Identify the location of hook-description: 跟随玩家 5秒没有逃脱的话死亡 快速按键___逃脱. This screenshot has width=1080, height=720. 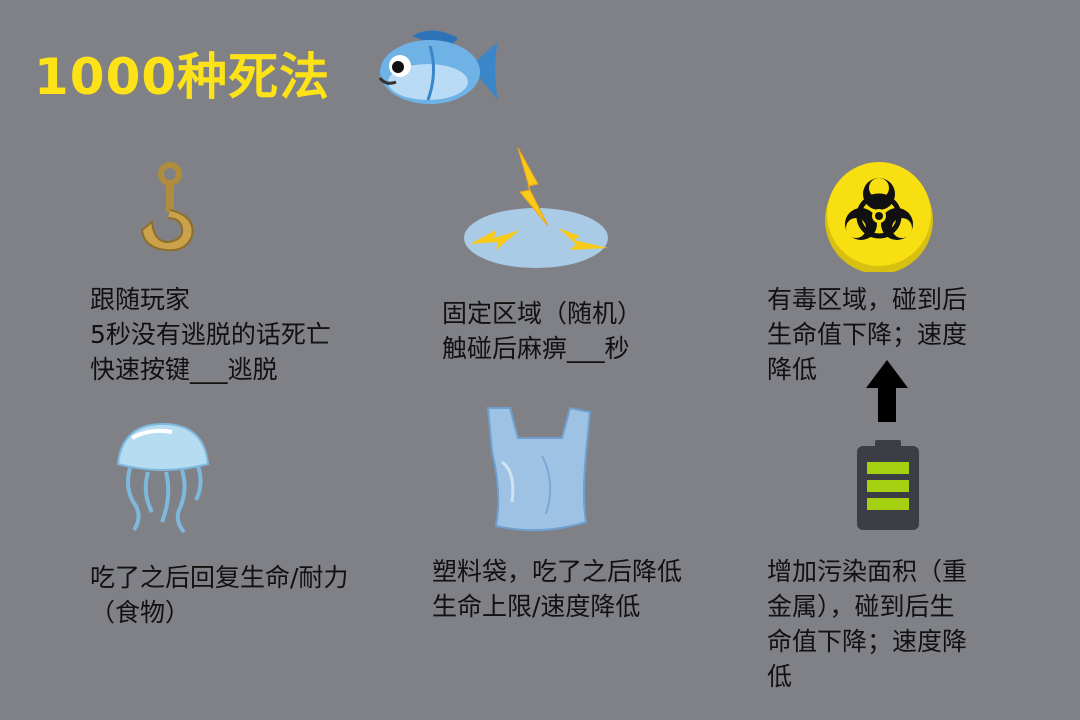
(210, 334).